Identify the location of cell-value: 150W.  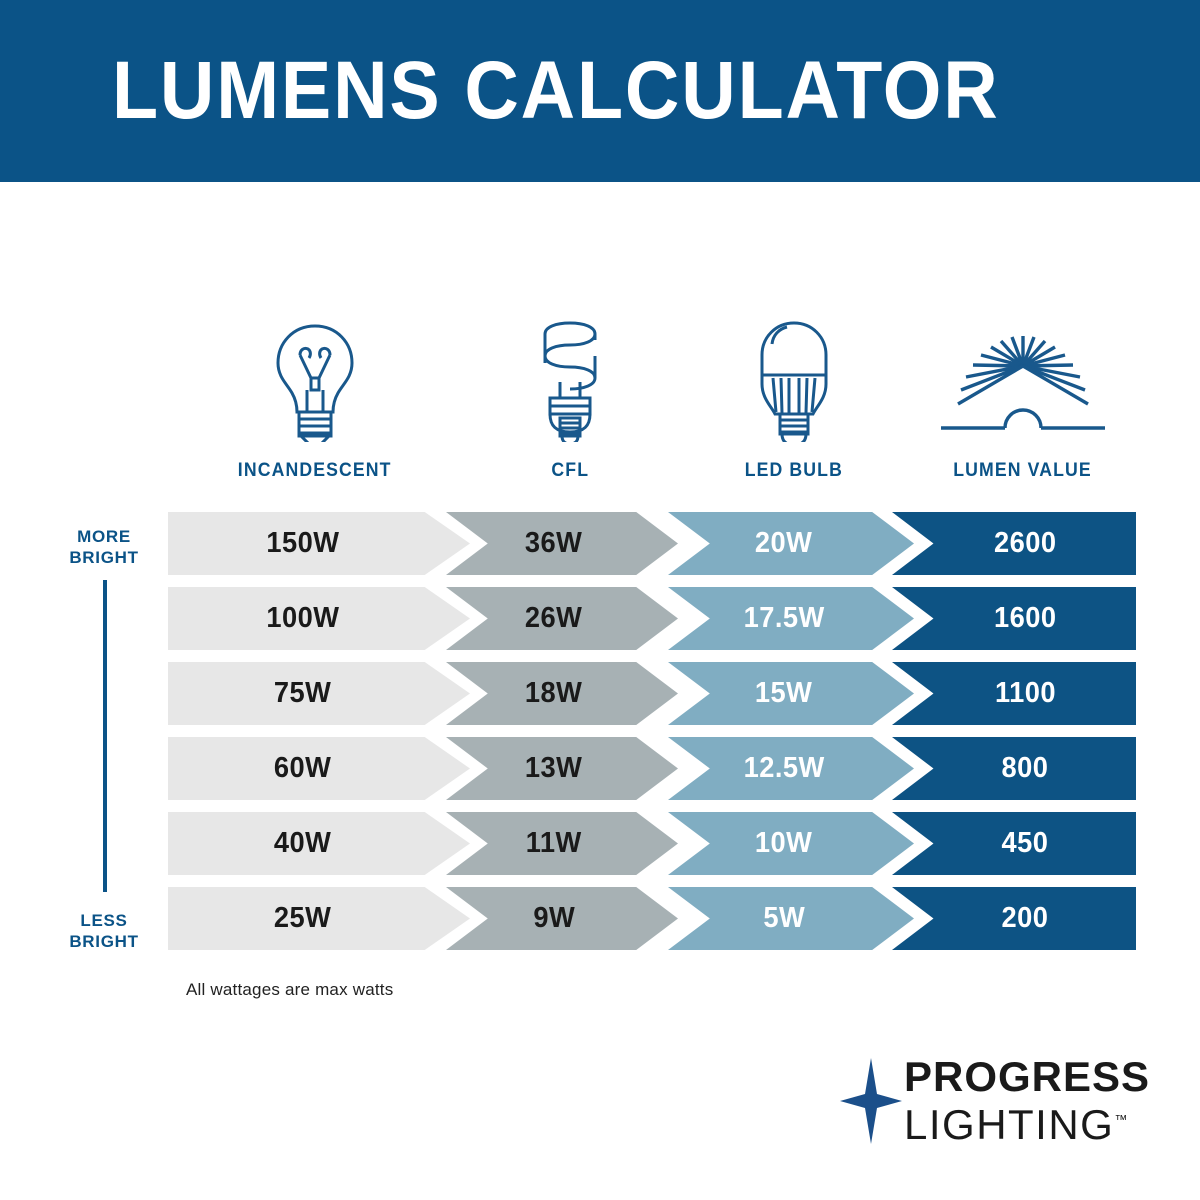
(303, 543).